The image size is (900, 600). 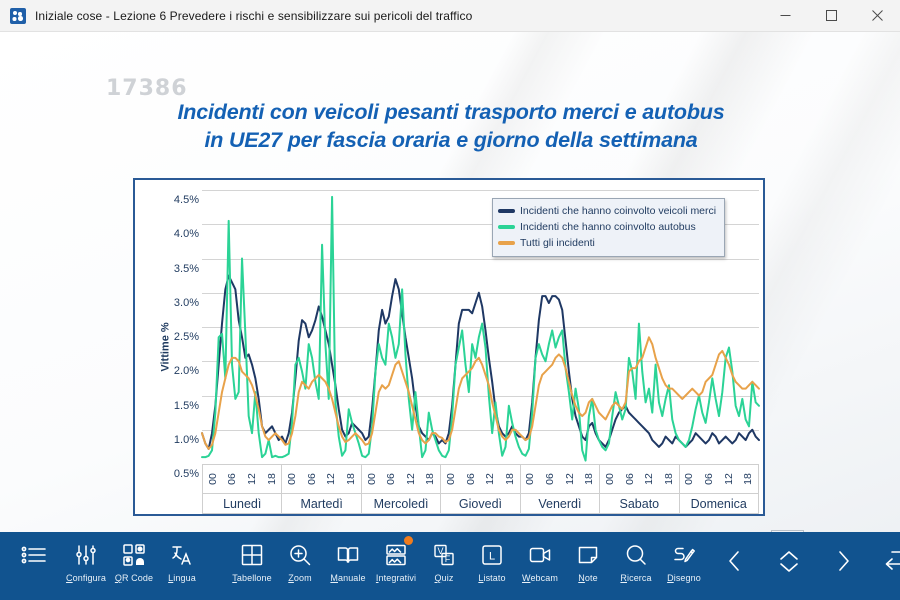 What do you see at coordinates (182, 578) in the screenshot?
I see `toolbar-label: Lingua` at bounding box center [182, 578].